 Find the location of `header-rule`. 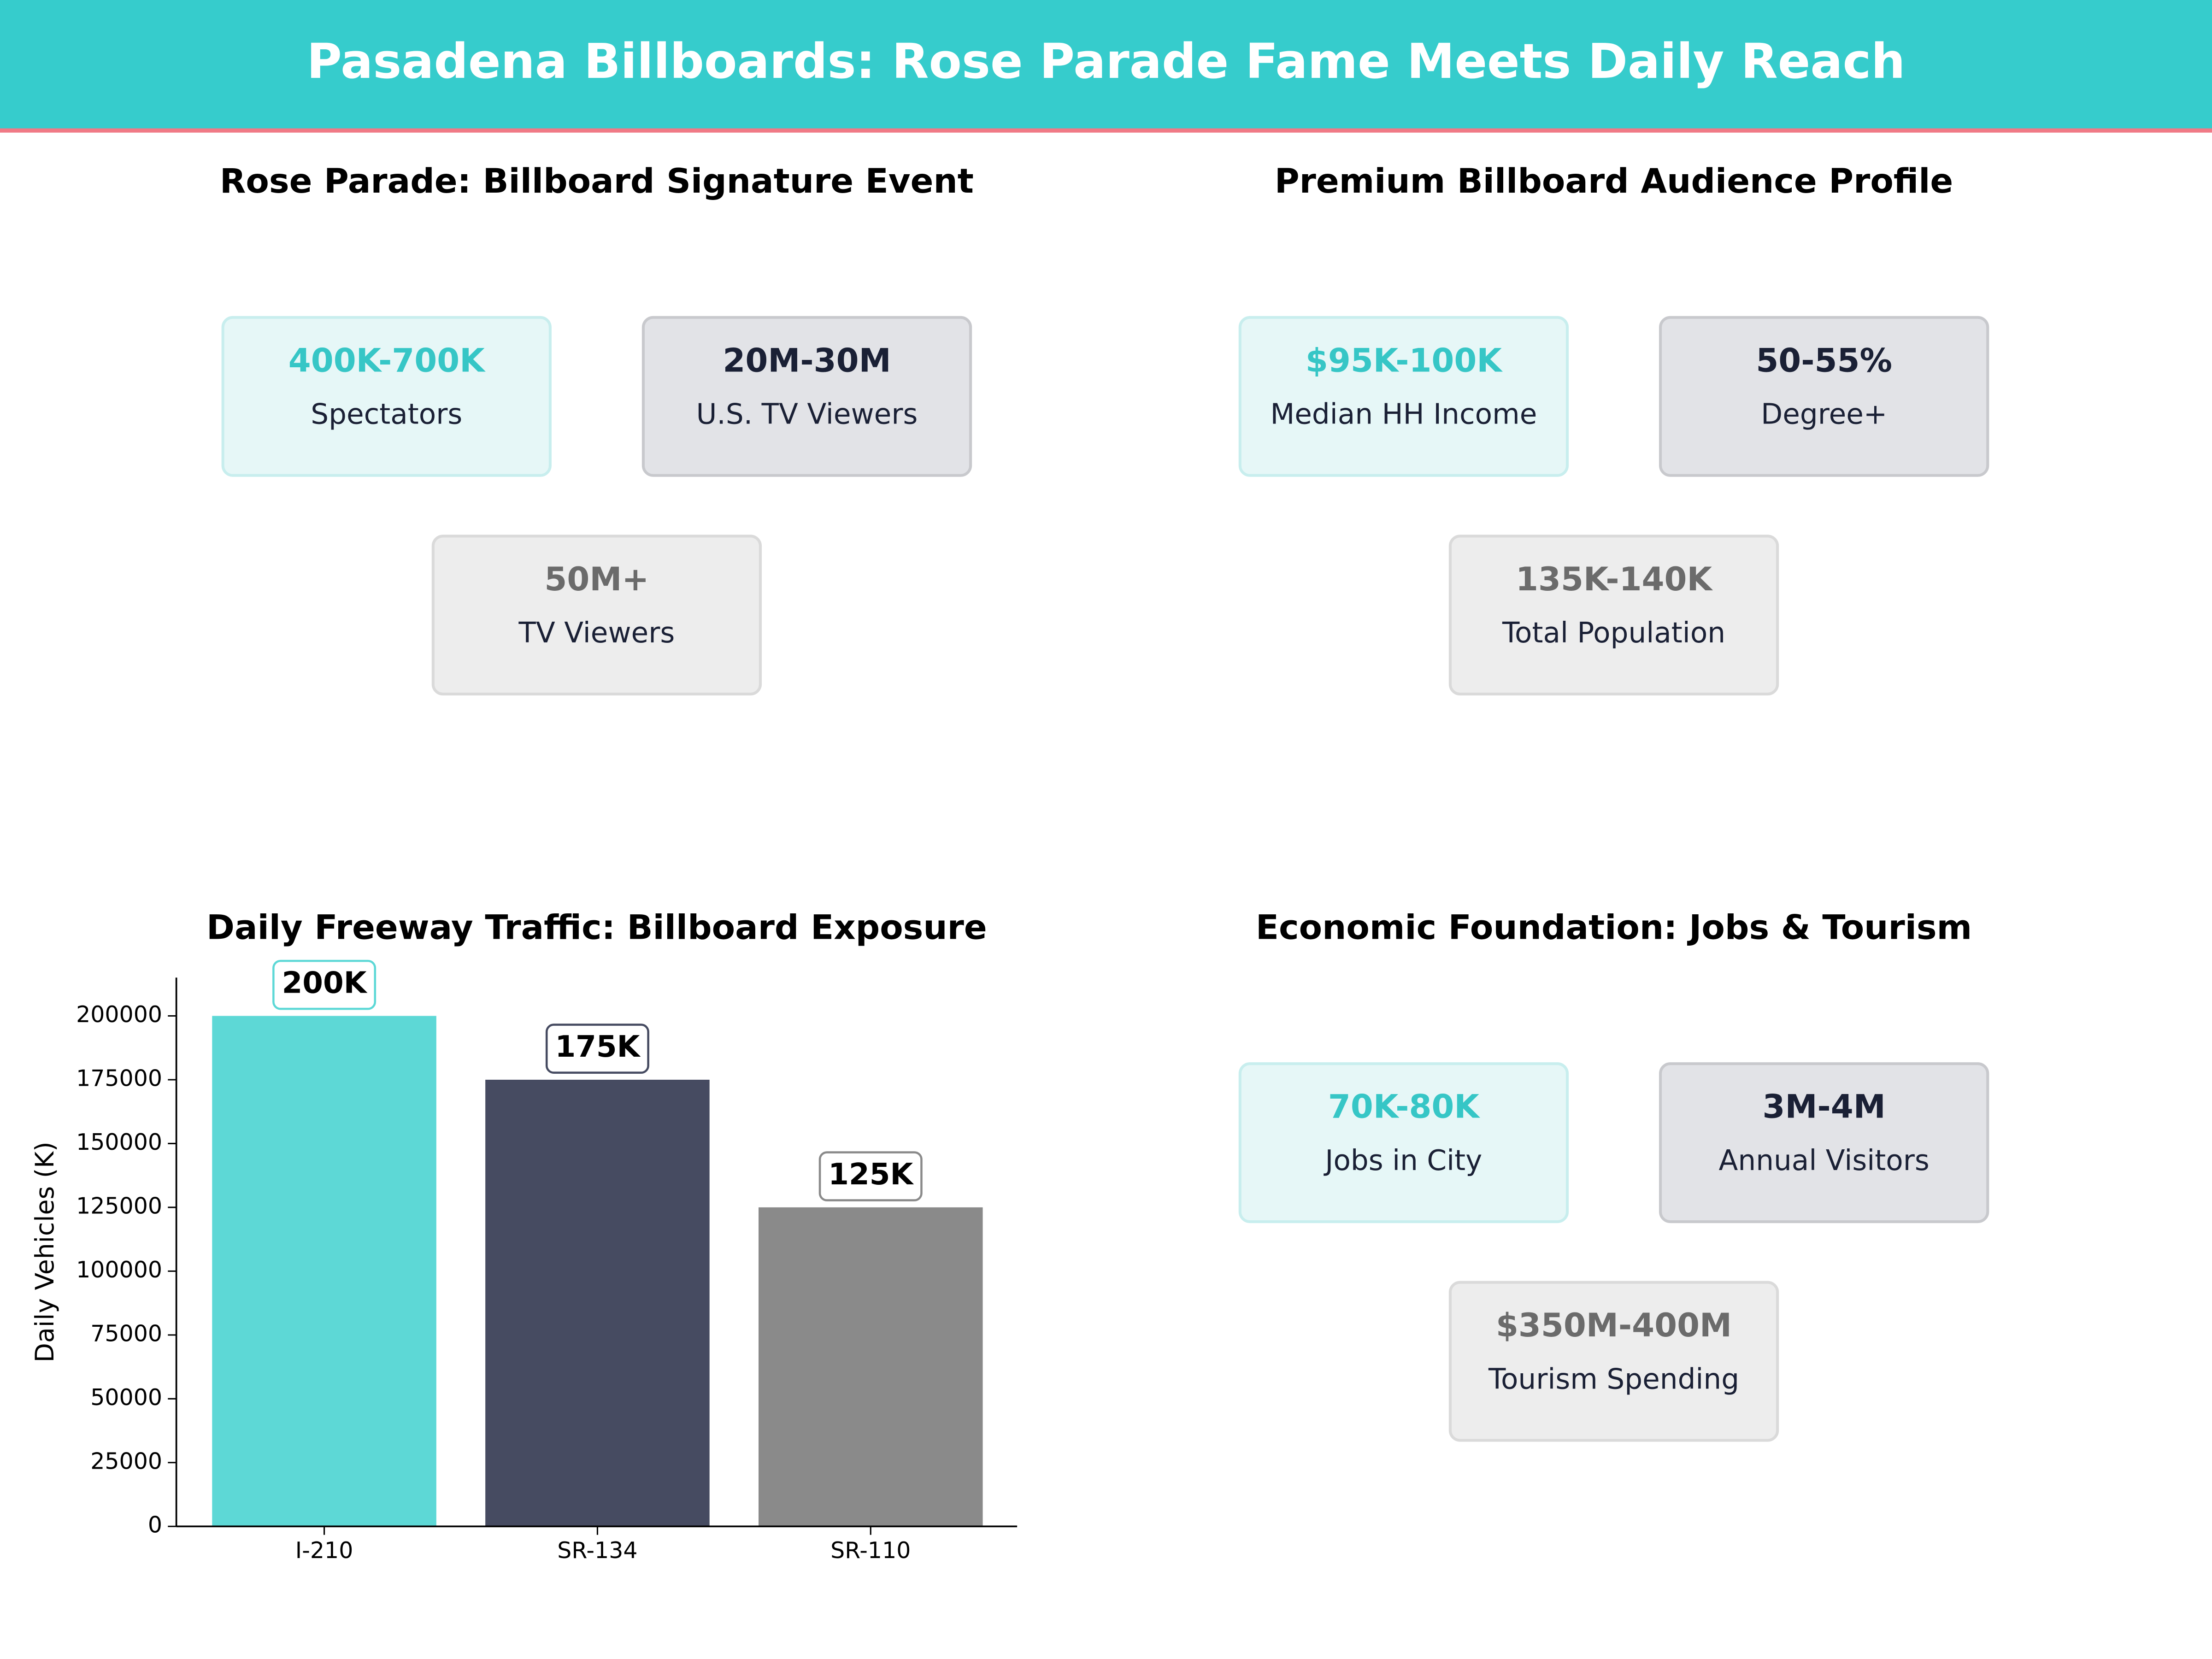

header-rule is located at coordinates (1106, 130).